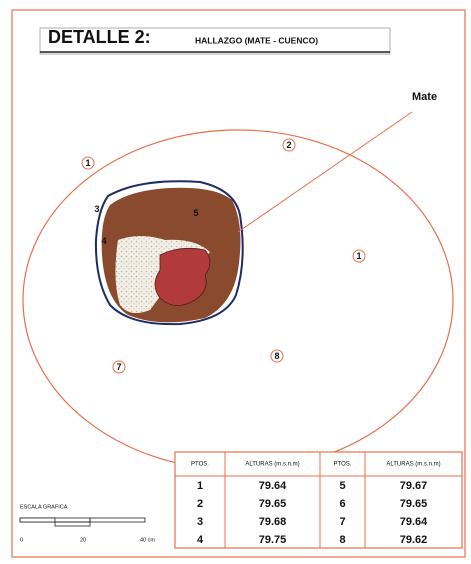 Image resolution: width=471 pixels, height=564 pixels. I want to click on table-cell: 79.62, so click(414, 540).